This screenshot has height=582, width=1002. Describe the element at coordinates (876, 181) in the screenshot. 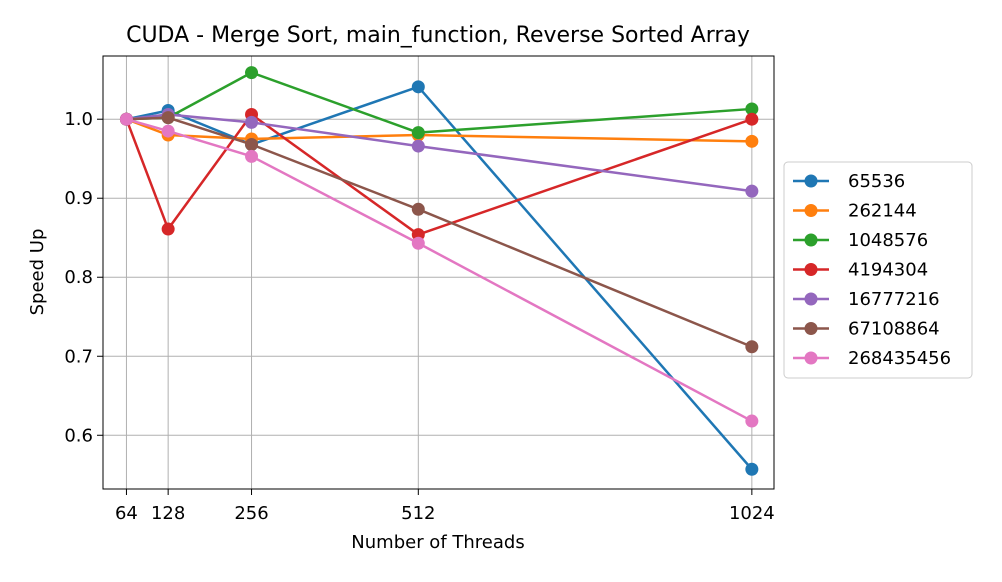

I see `legend-label: 65536` at that location.